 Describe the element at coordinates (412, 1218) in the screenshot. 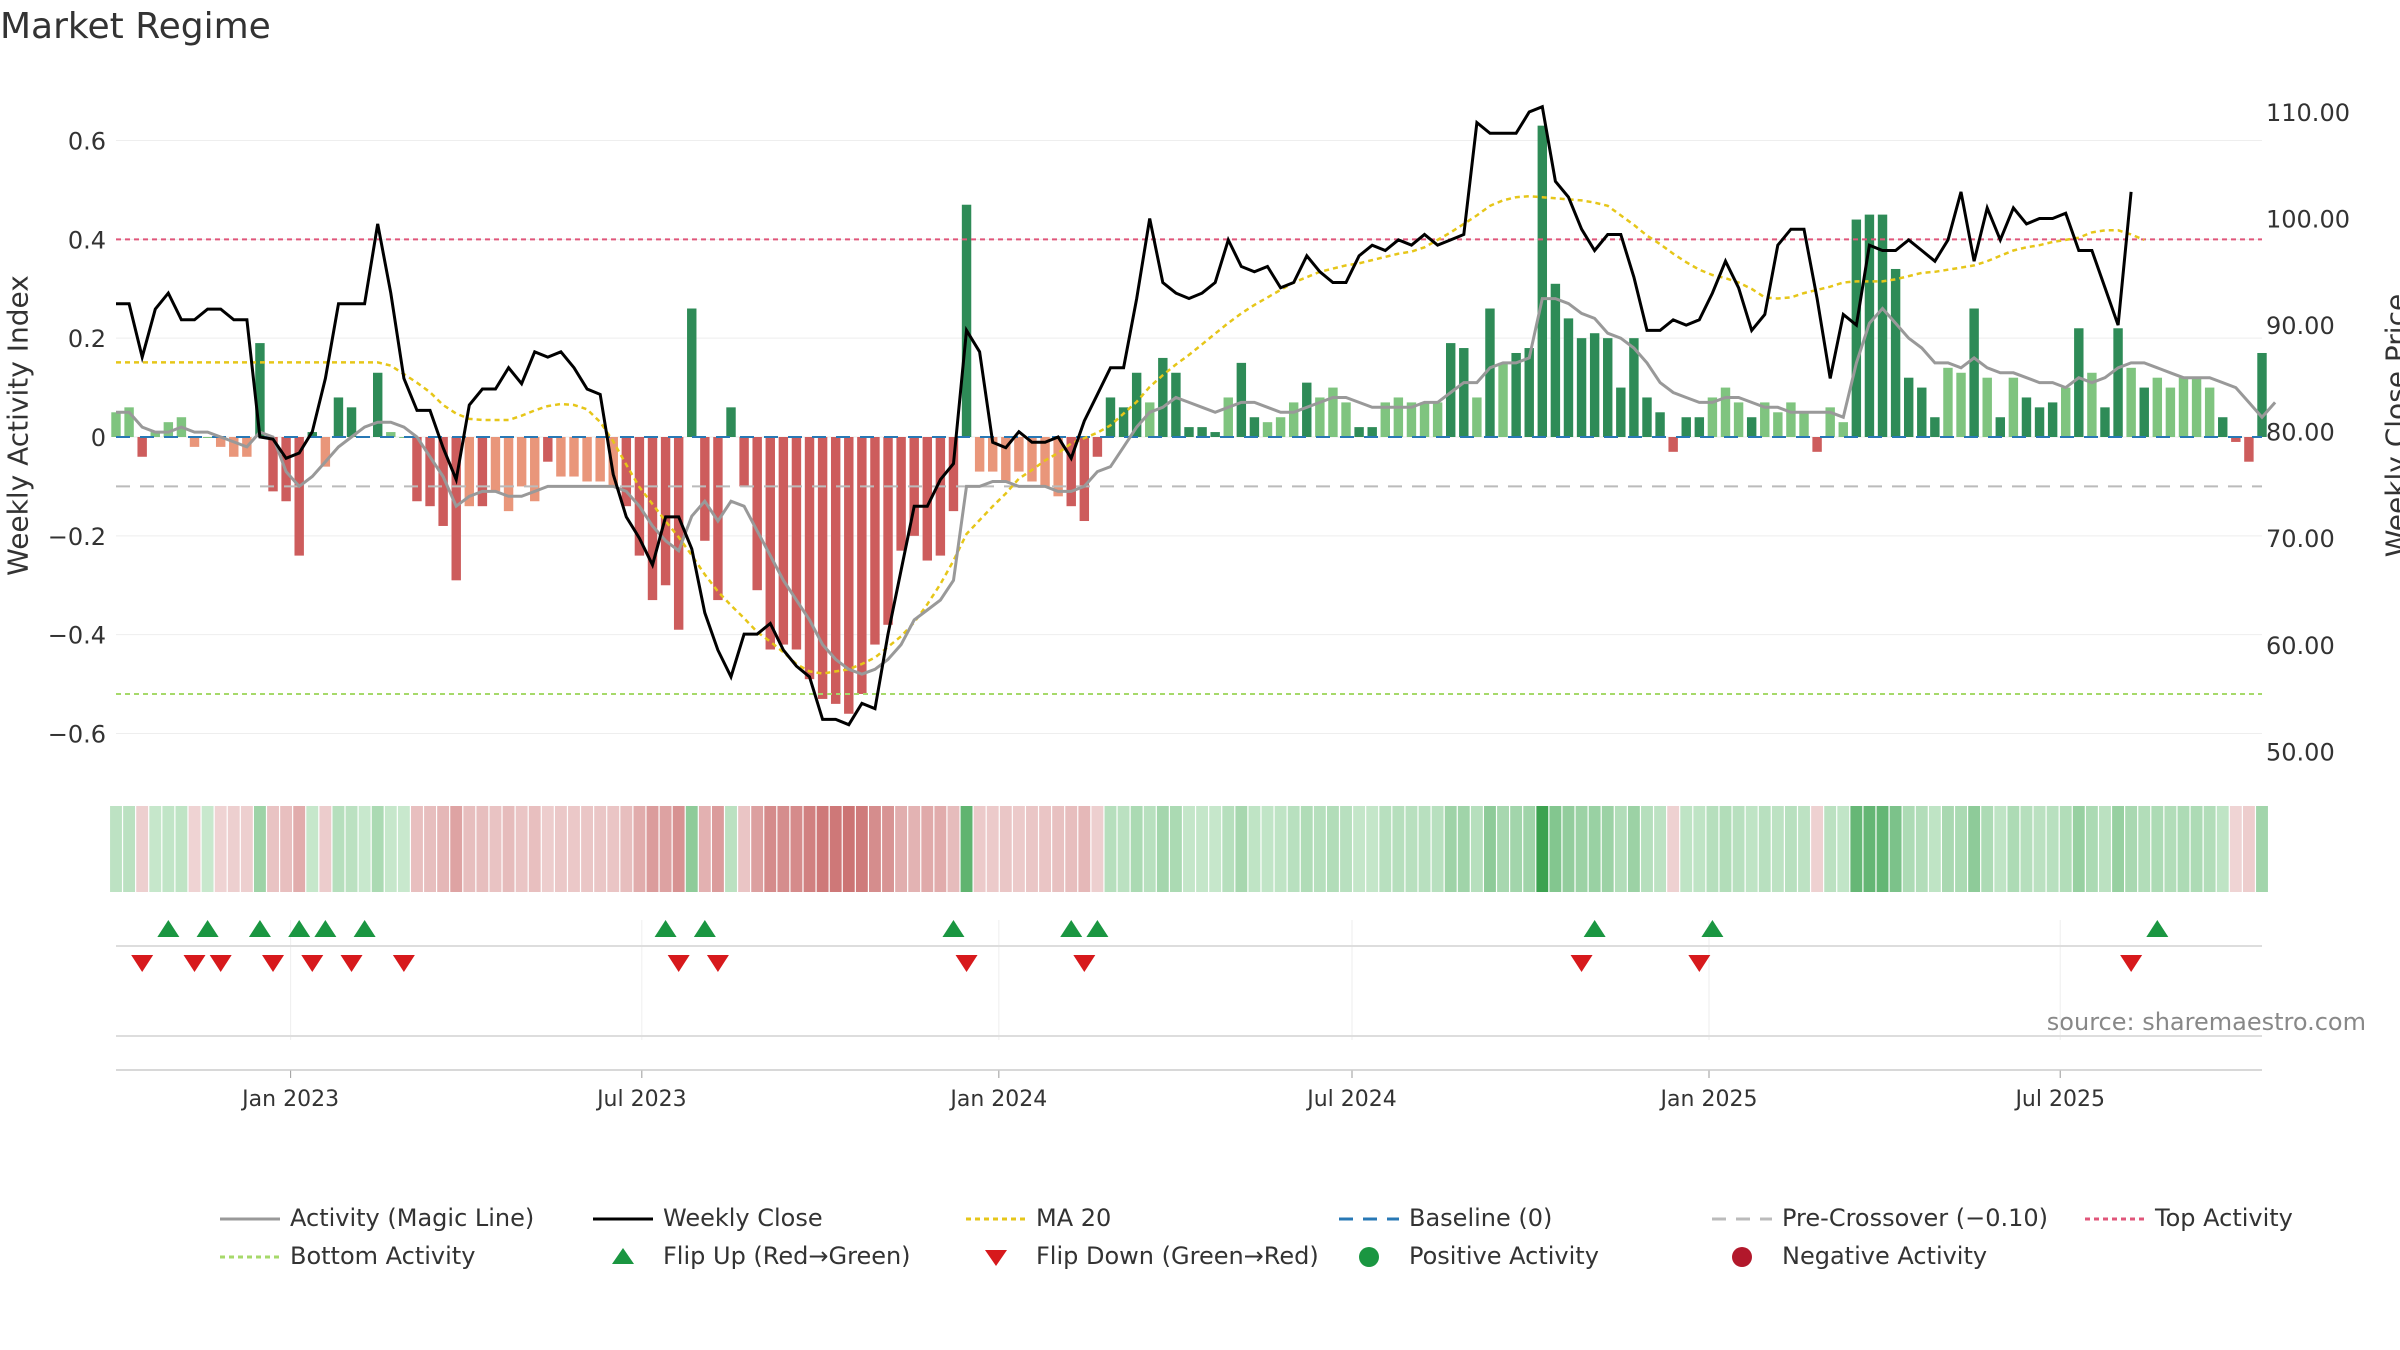

I see `legend-magic-label: Activity (Magic Line)` at that location.